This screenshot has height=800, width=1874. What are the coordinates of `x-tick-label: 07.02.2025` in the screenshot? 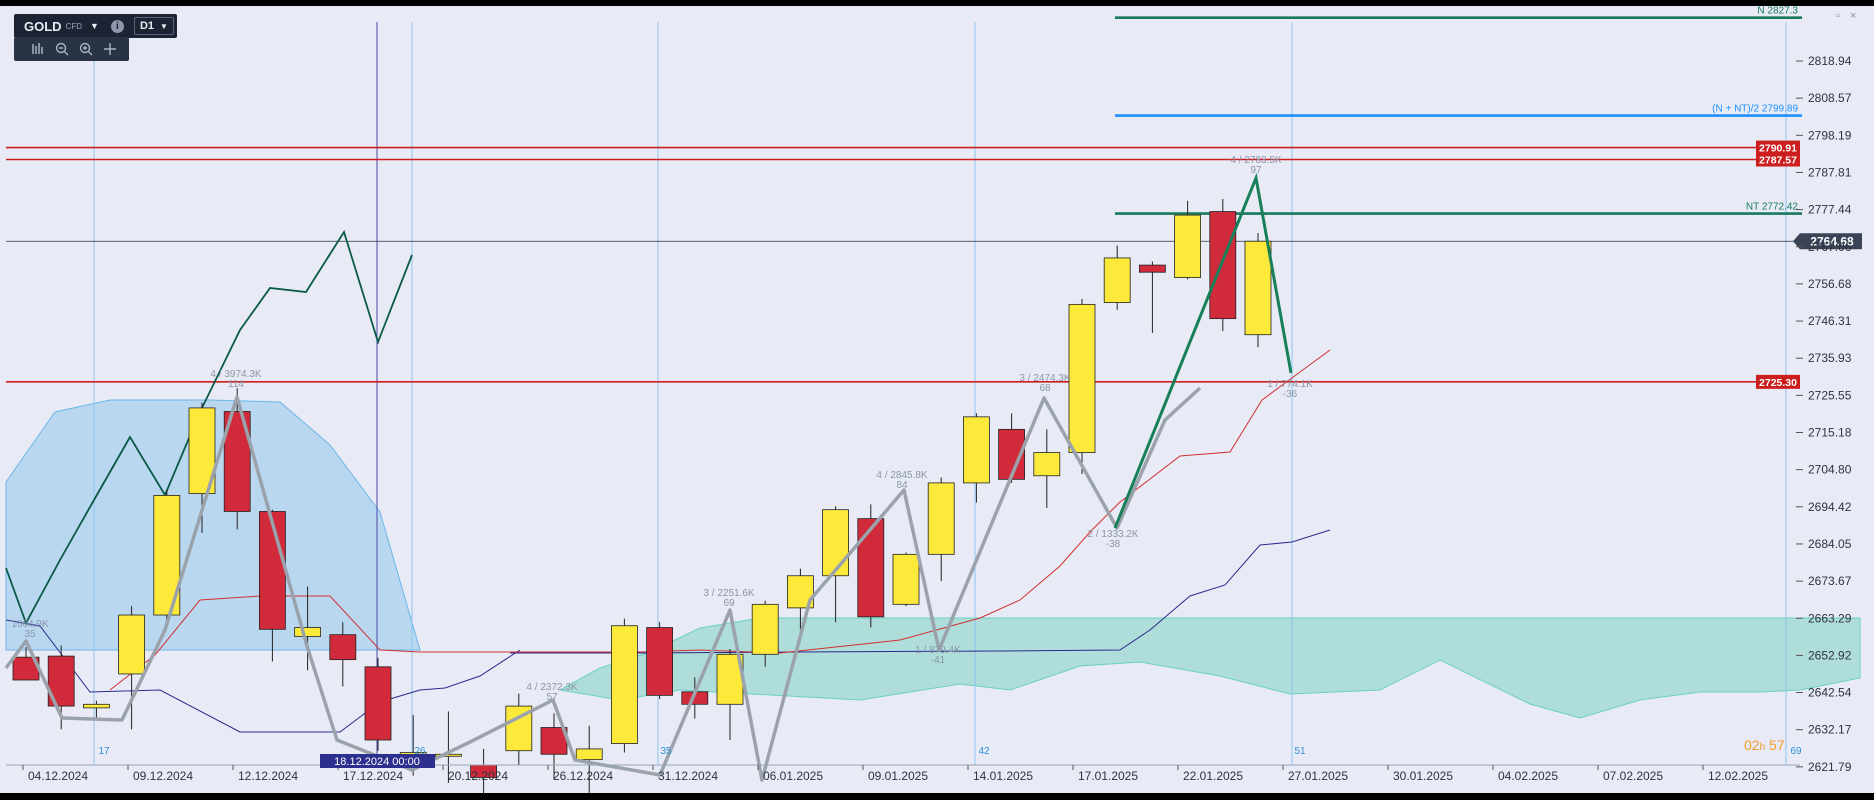 It's located at (1633, 776).